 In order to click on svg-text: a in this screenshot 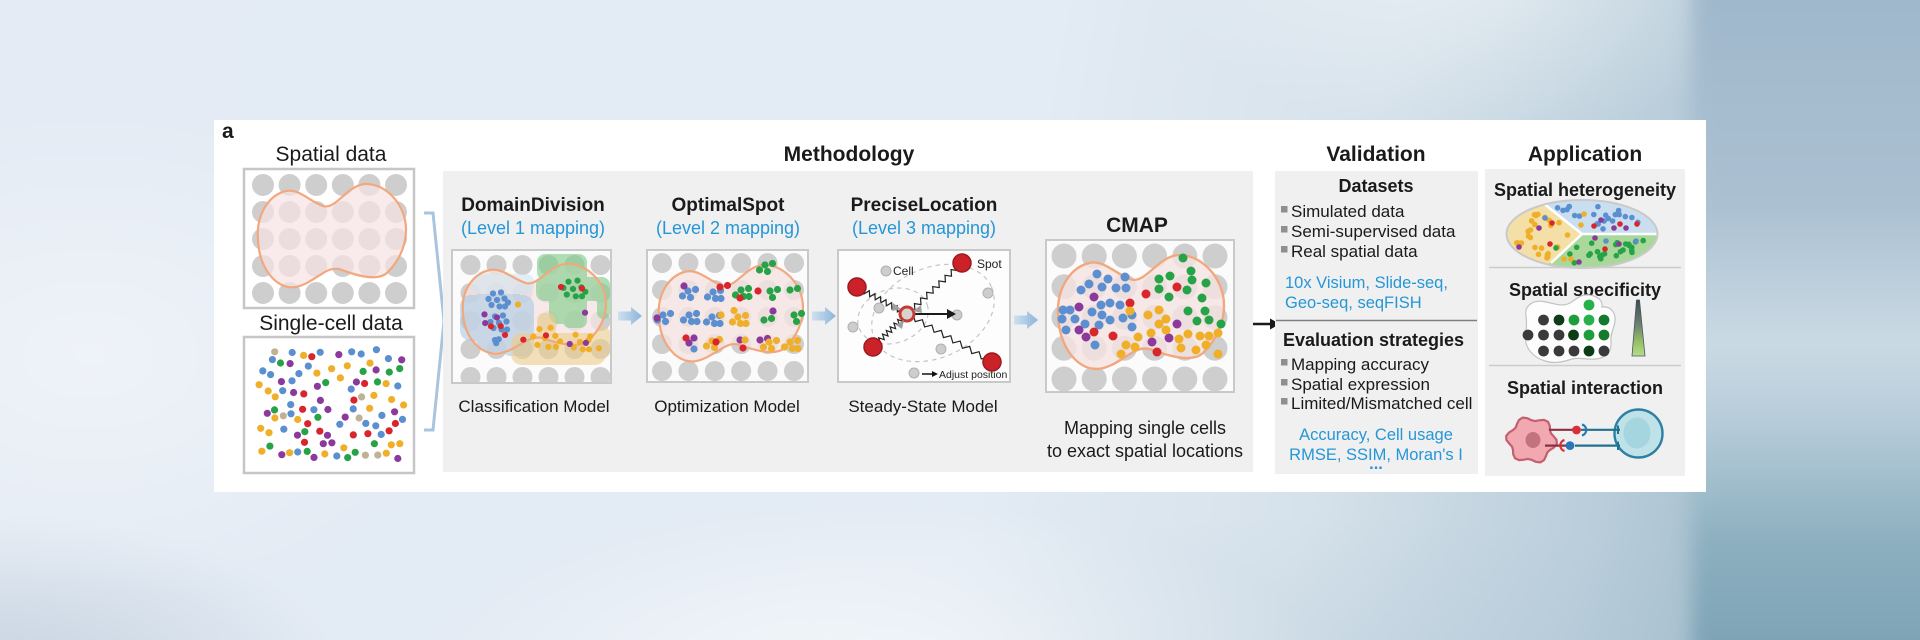, I will do `click(228, 131)`.